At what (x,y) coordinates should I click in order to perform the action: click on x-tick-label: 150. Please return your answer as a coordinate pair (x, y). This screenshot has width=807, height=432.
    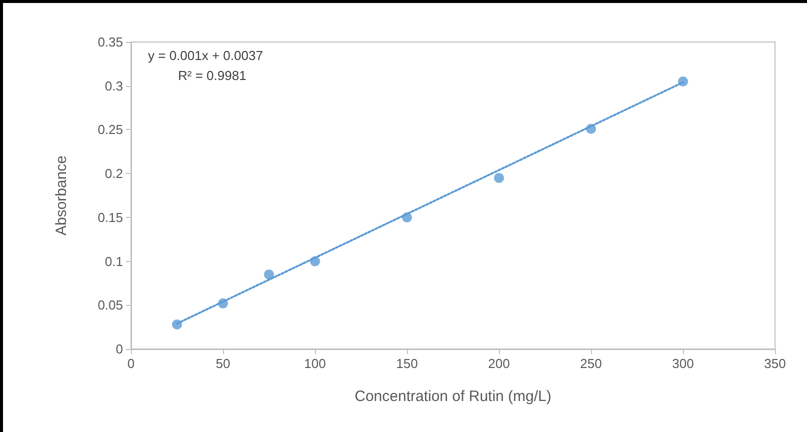
    Looking at the image, I should click on (407, 363).